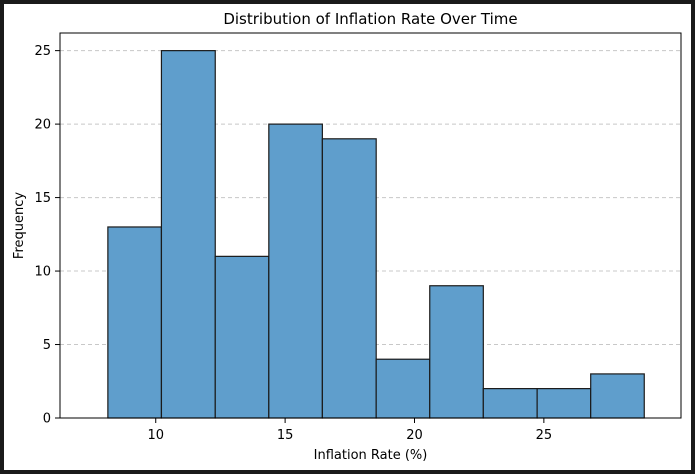  Describe the element at coordinates (42, 125) in the screenshot. I see `y-tick-label: 20` at that location.